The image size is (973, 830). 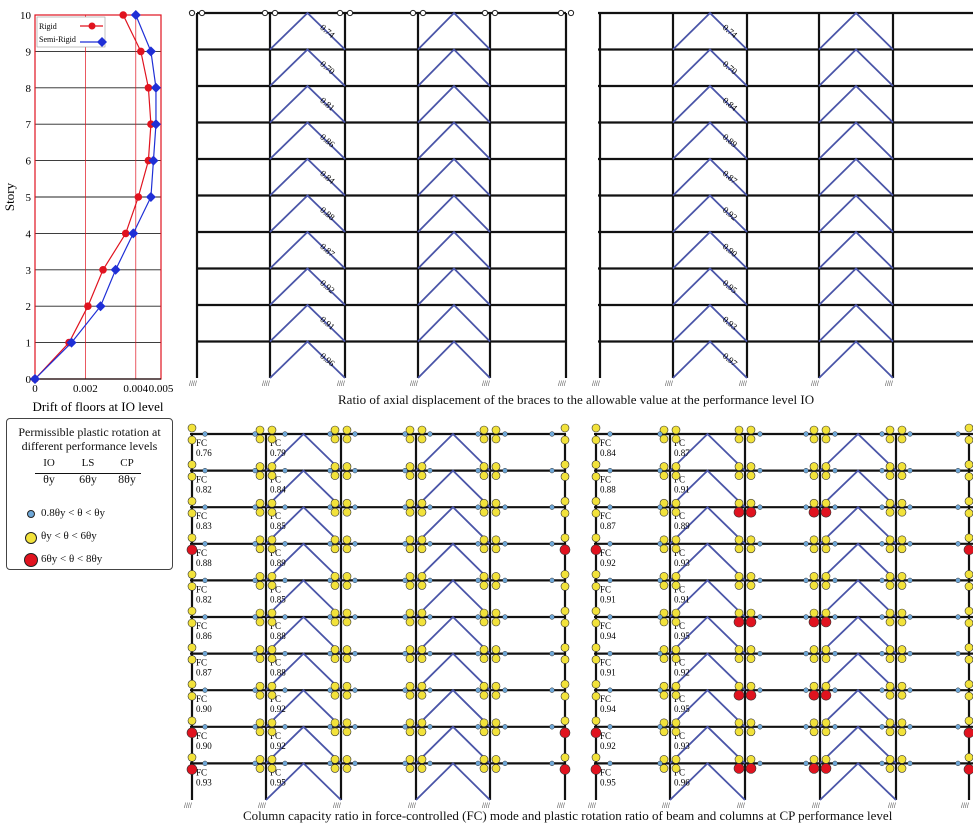 What do you see at coordinates (127, 479) in the screenshot?
I see `legend-limit-cp: 8θy` at bounding box center [127, 479].